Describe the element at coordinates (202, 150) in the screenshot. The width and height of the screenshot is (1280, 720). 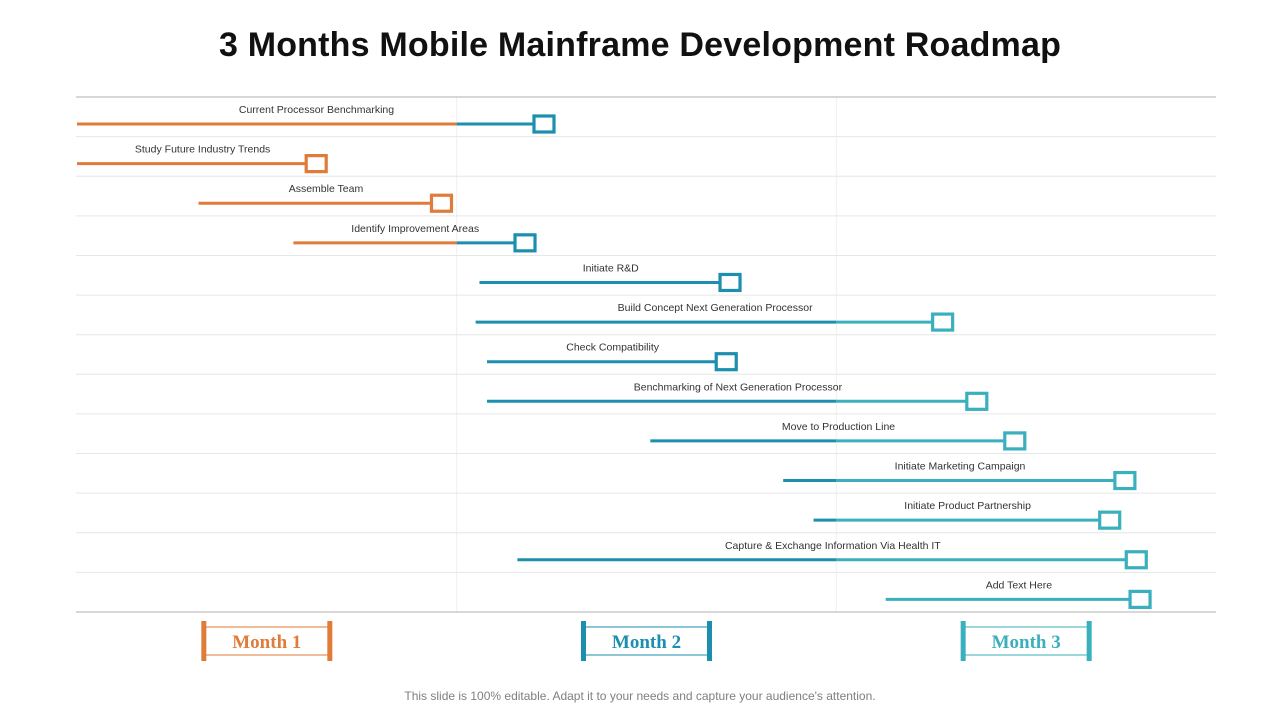
I see `task-label: Study Future Industry Trends` at that location.